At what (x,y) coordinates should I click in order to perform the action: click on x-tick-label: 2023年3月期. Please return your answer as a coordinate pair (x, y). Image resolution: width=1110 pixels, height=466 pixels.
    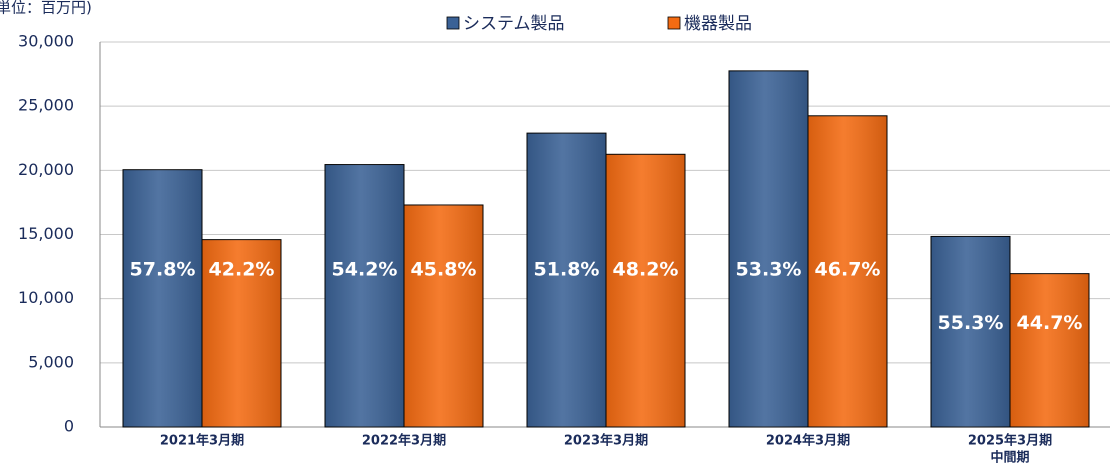
    Looking at the image, I should click on (606, 441).